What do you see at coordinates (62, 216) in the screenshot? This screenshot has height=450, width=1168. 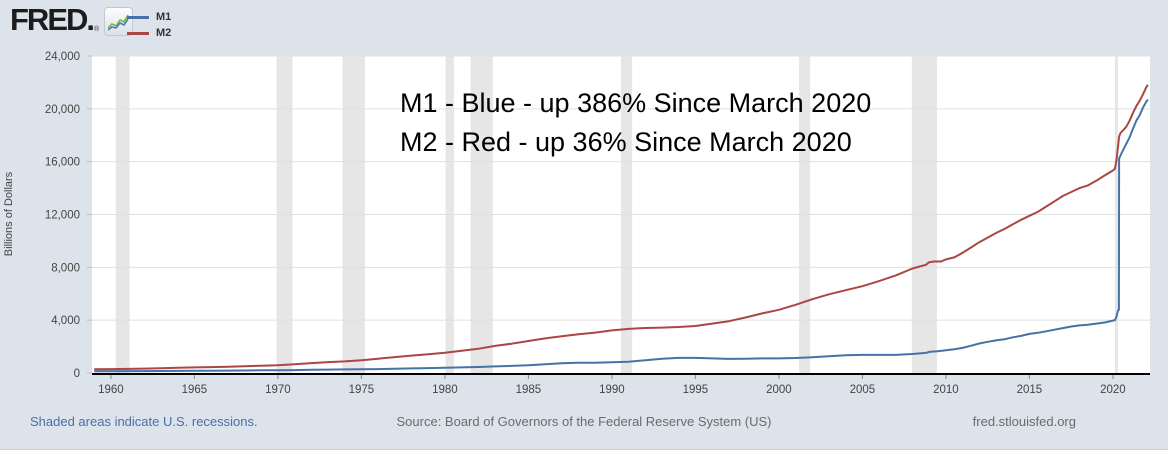 I see `y-tick-label: 12,000` at bounding box center [62, 216].